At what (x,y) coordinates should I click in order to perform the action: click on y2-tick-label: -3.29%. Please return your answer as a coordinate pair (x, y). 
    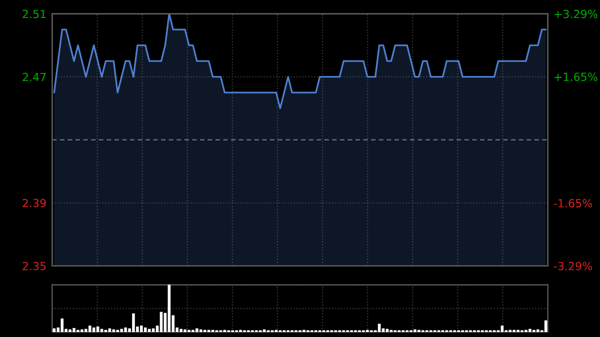
    Looking at the image, I should click on (573, 266).